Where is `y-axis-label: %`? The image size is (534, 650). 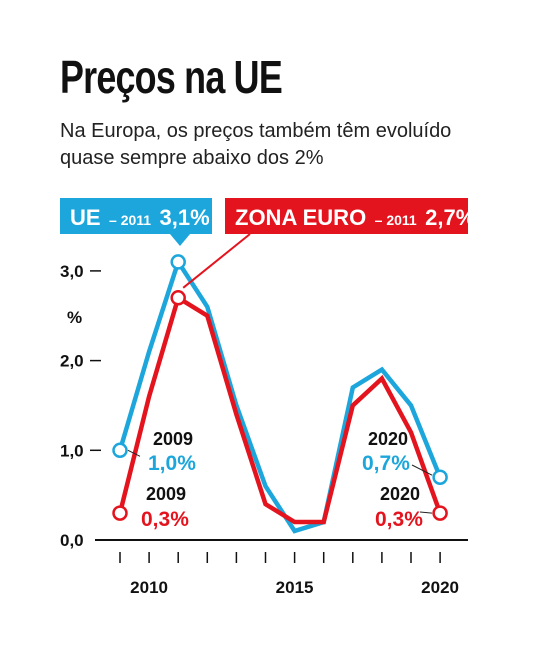 y-axis-label: % is located at coordinates (74, 317).